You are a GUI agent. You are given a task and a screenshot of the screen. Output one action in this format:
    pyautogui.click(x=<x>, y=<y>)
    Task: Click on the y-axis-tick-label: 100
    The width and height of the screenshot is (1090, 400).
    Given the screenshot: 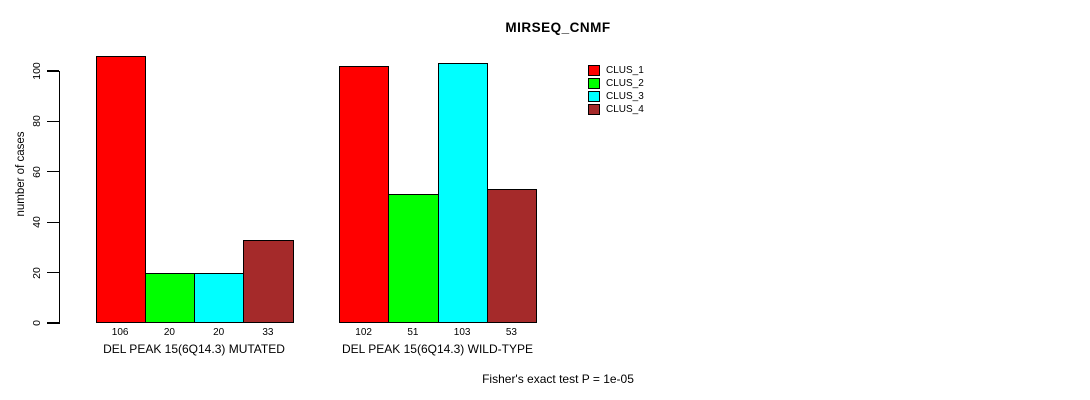 What is the action you would take?
    pyautogui.click(x=37, y=71)
    